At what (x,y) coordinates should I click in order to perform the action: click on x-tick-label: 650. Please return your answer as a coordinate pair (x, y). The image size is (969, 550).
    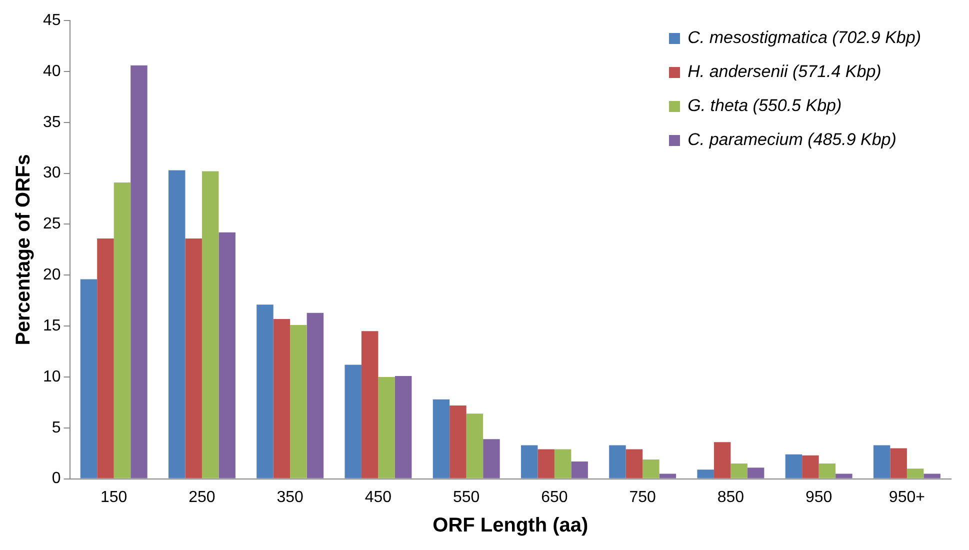
    Looking at the image, I should click on (554, 497).